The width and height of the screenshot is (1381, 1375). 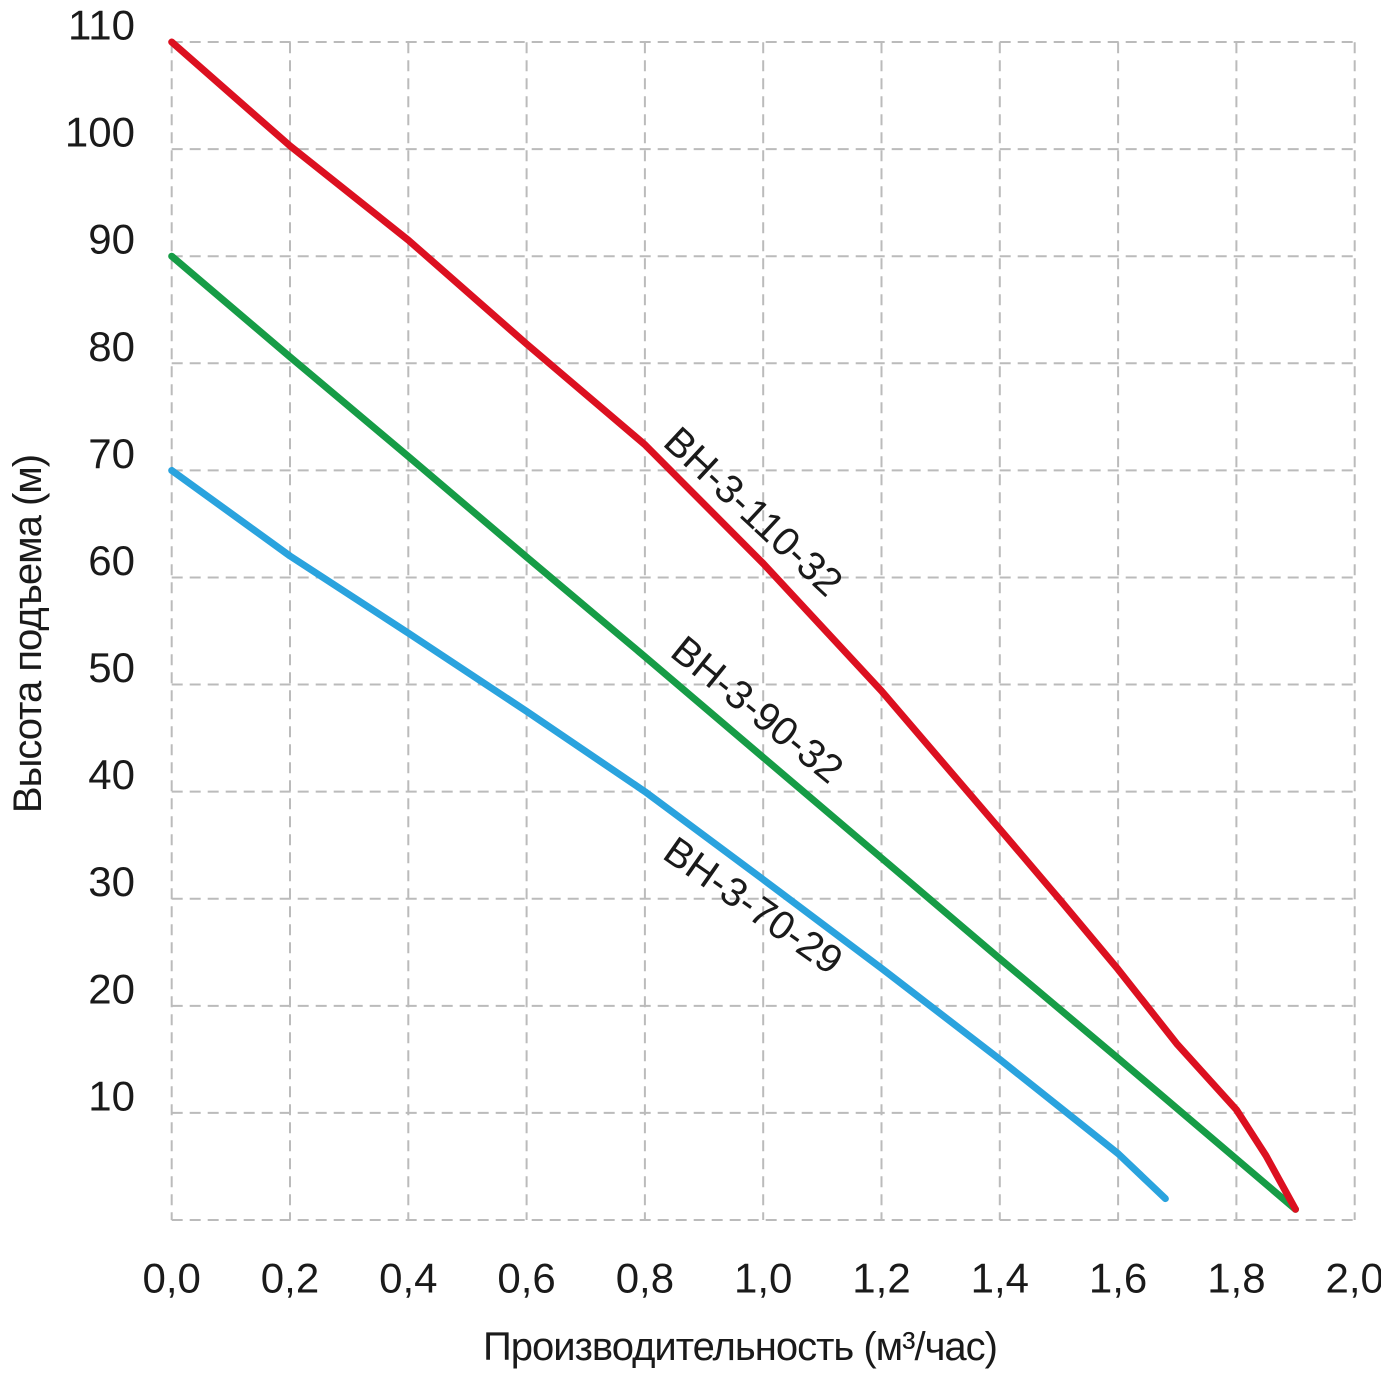 What do you see at coordinates (526, 1278) in the screenshot?
I see `x-tick-label: 0,6` at bounding box center [526, 1278].